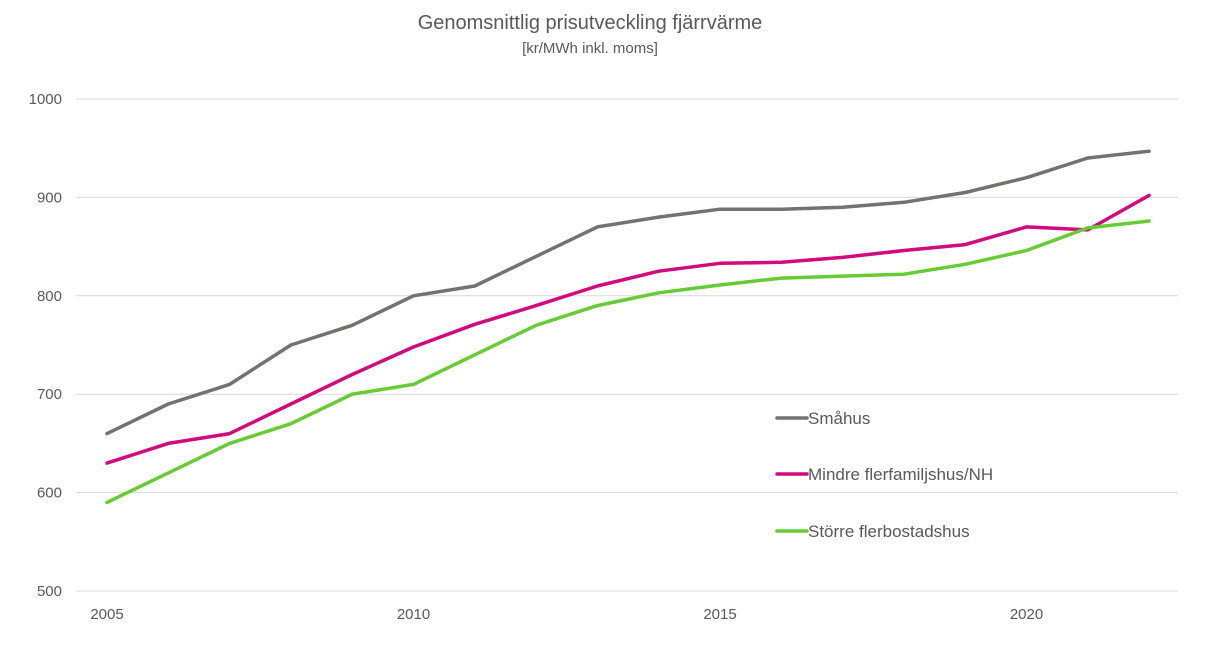  Describe the element at coordinates (413, 614) in the screenshot. I see `x-tick-label: 2010` at that location.